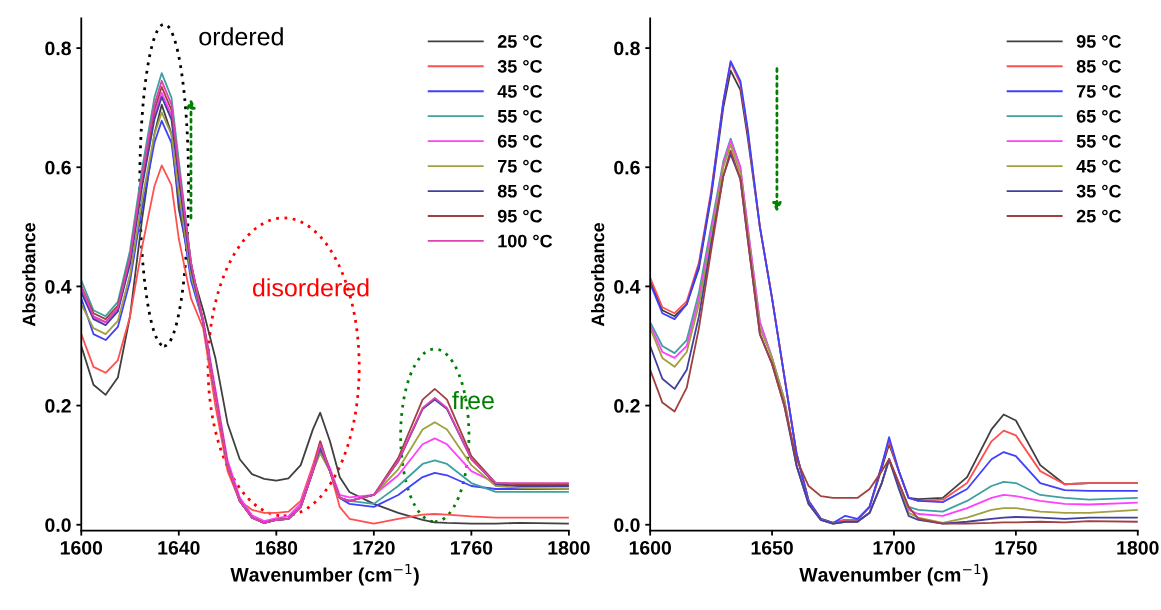  I want to click on x-tick-label: 1720, so click(374, 547).